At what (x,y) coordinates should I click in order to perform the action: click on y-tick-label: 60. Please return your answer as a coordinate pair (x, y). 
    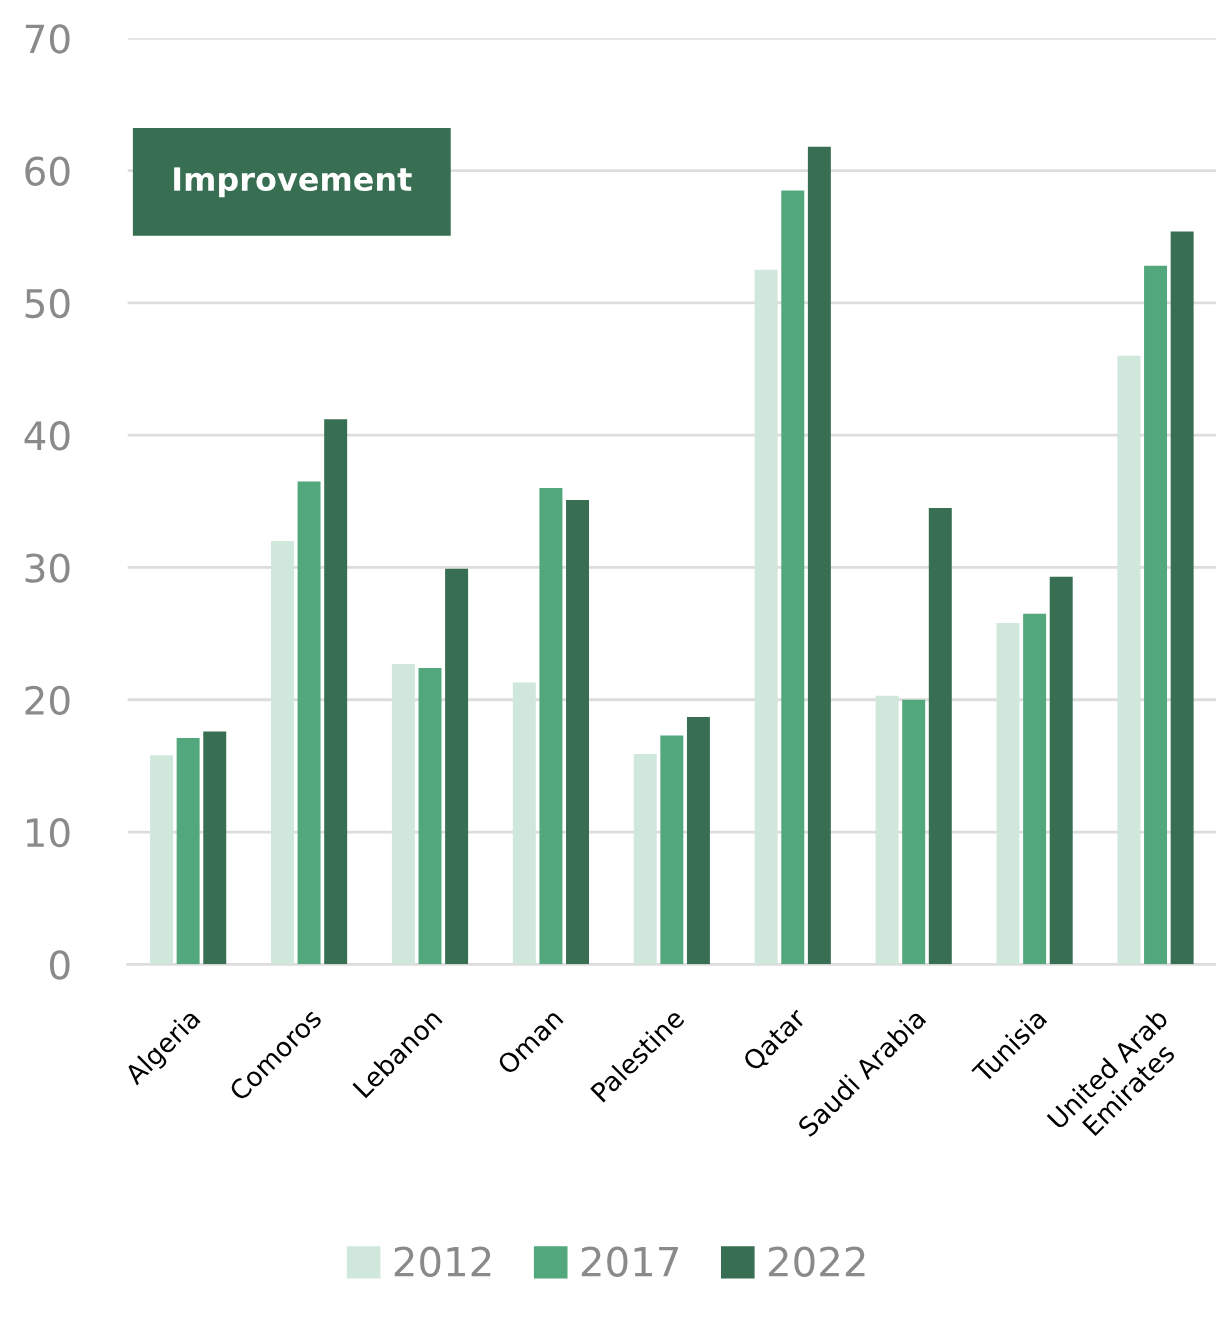
    Looking at the image, I should click on (47, 171).